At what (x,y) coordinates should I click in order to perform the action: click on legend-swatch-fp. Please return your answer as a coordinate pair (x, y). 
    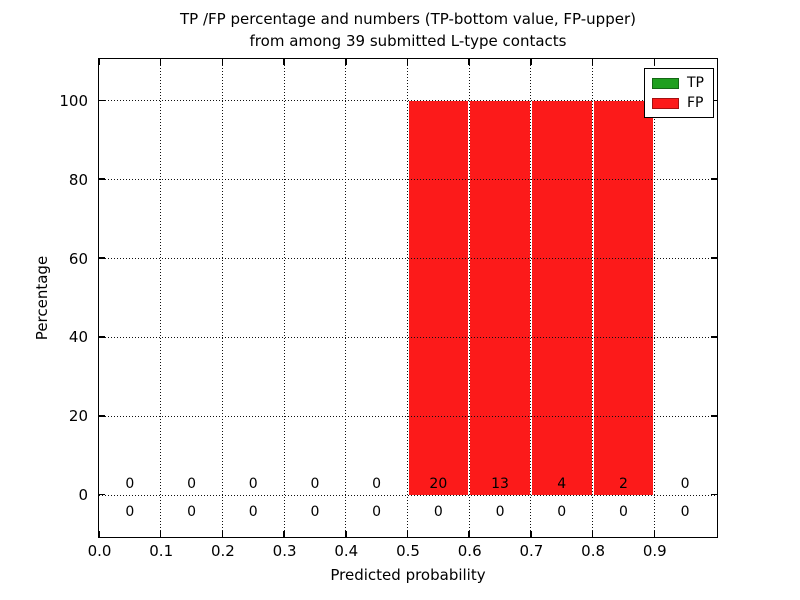
    Looking at the image, I should click on (665, 103).